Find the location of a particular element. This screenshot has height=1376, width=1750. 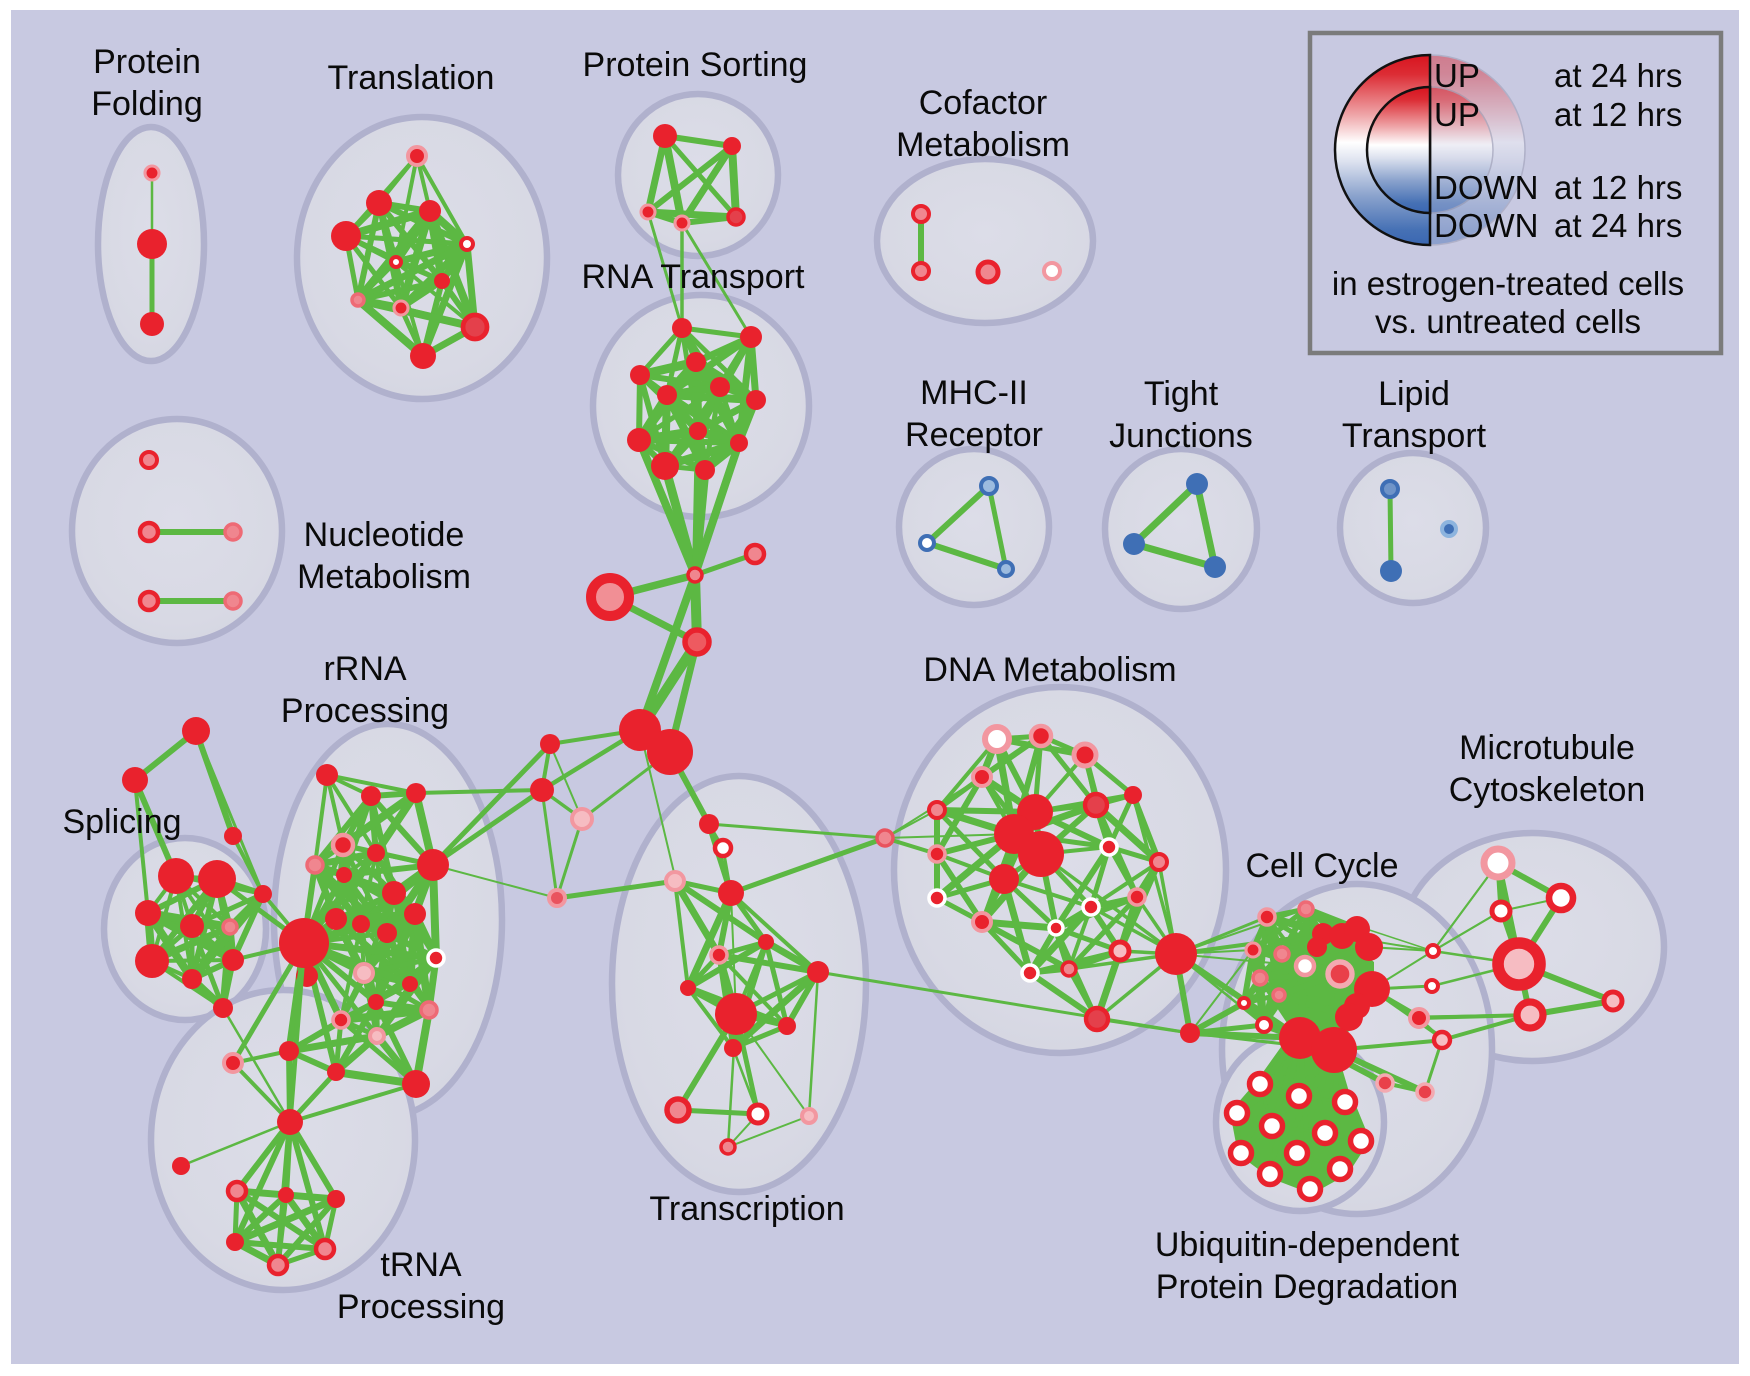

svg-text: Transcription is located at coordinates (746, 1209).